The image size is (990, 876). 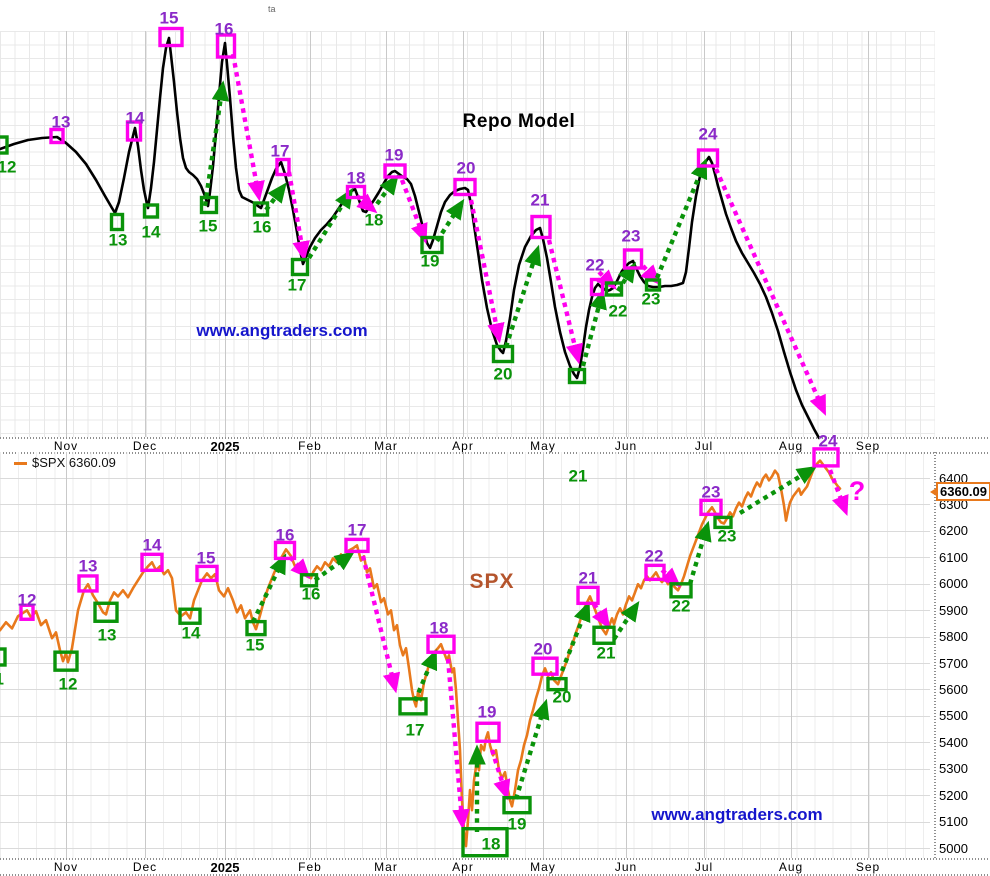 I want to click on spx-float-21: 21, so click(x=578, y=476).